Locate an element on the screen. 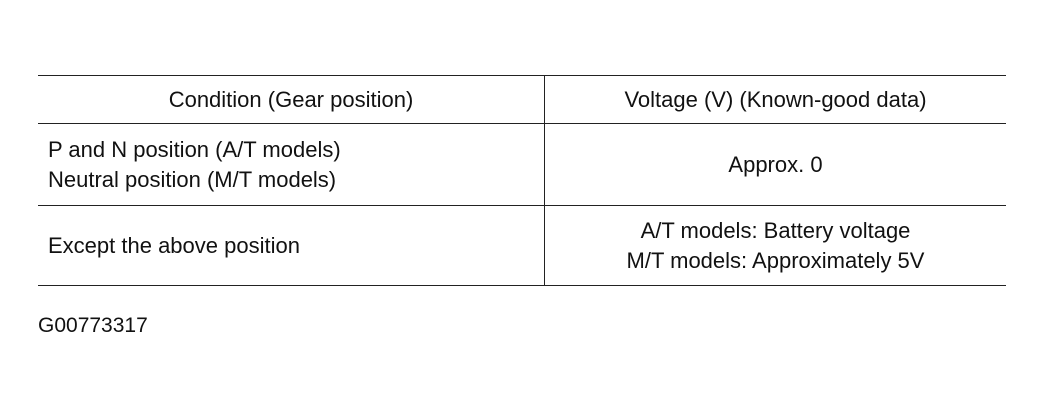  condition-cell: Except the above position is located at coordinates (291, 245).